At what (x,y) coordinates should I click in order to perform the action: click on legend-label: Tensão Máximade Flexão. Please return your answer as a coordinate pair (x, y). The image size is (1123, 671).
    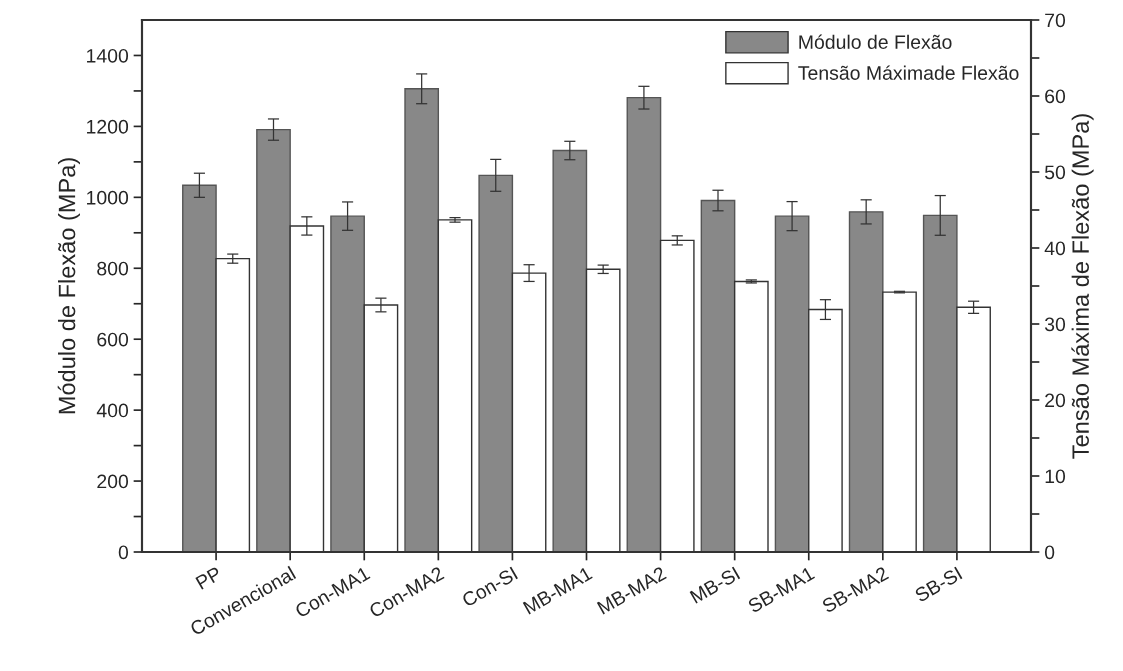
    Looking at the image, I should click on (908, 72).